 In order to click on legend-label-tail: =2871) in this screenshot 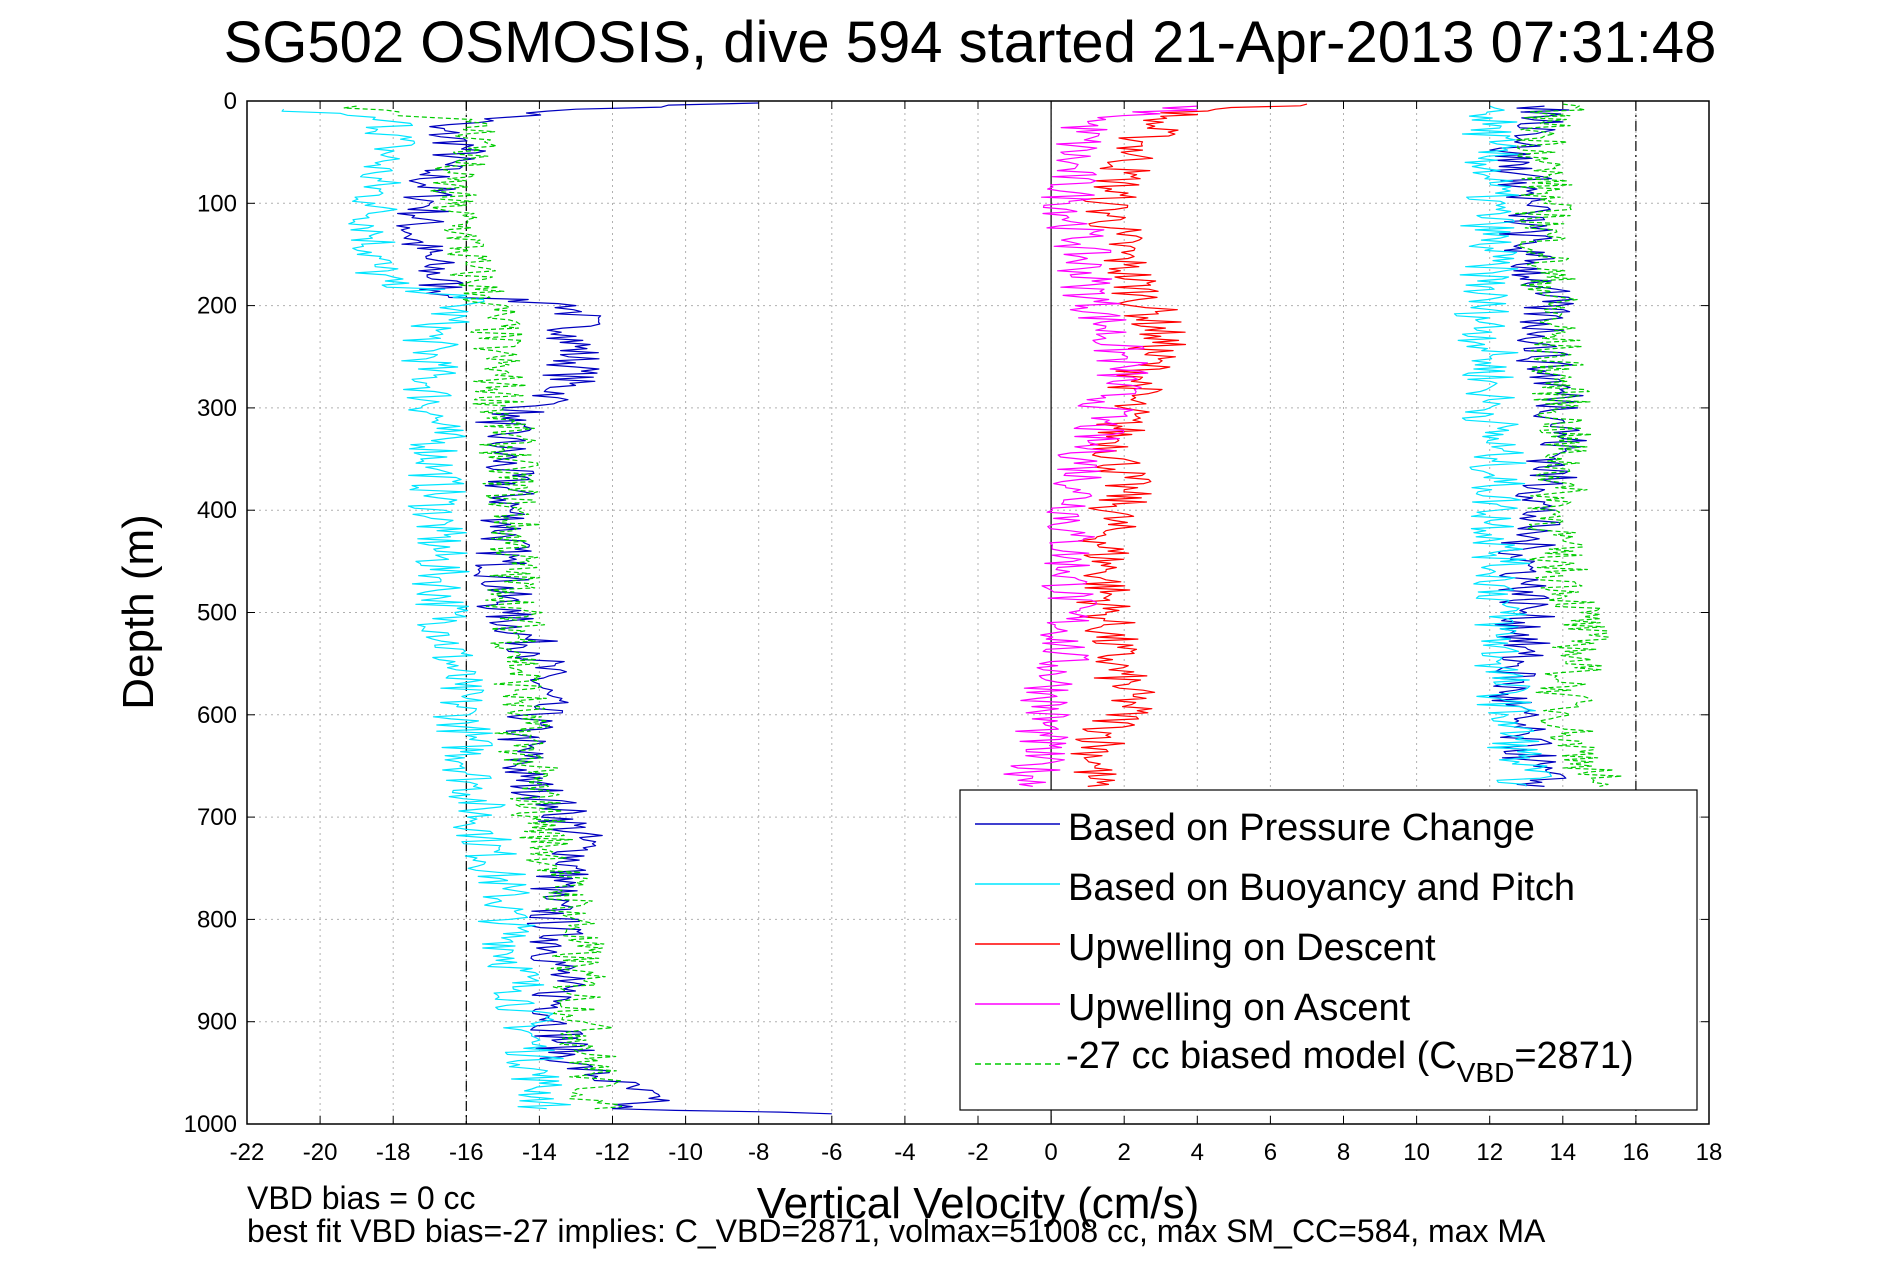, I will do `click(1573, 1056)`.